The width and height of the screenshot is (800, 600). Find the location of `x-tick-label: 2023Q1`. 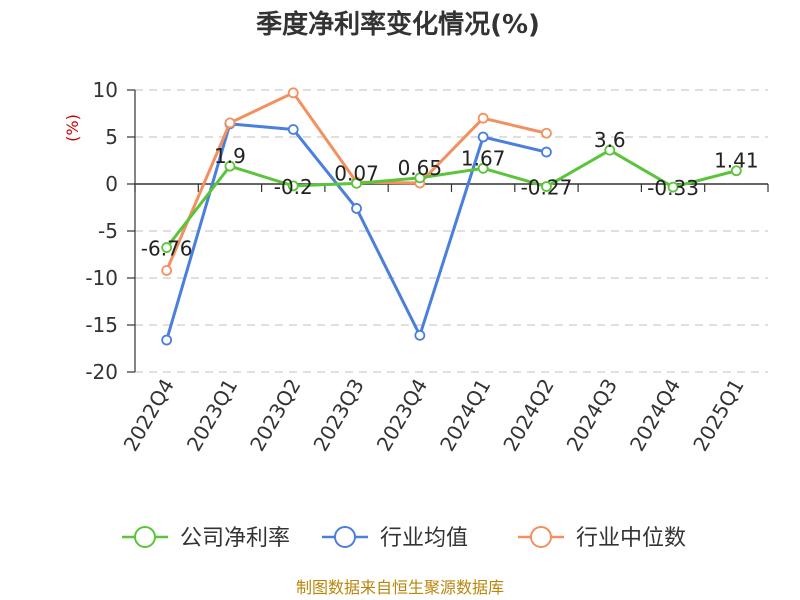

x-tick-label: 2023Q1 is located at coordinates (212, 415).